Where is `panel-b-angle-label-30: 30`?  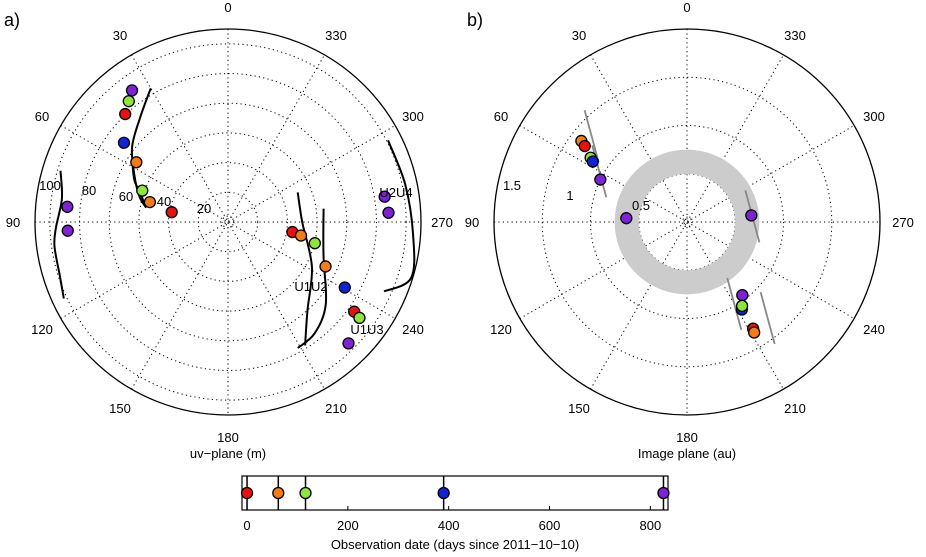 panel-b-angle-label-30: 30 is located at coordinates (579, 35).